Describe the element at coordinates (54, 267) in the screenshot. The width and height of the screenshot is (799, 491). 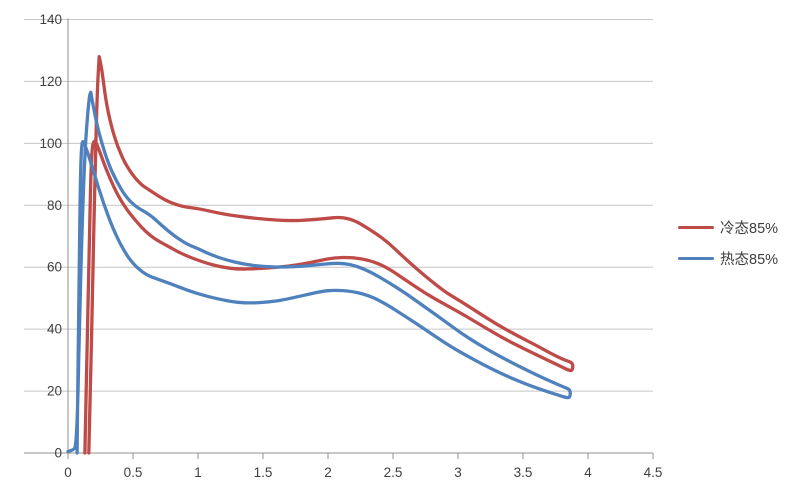
I see `y-tick-label: 60` at that location.